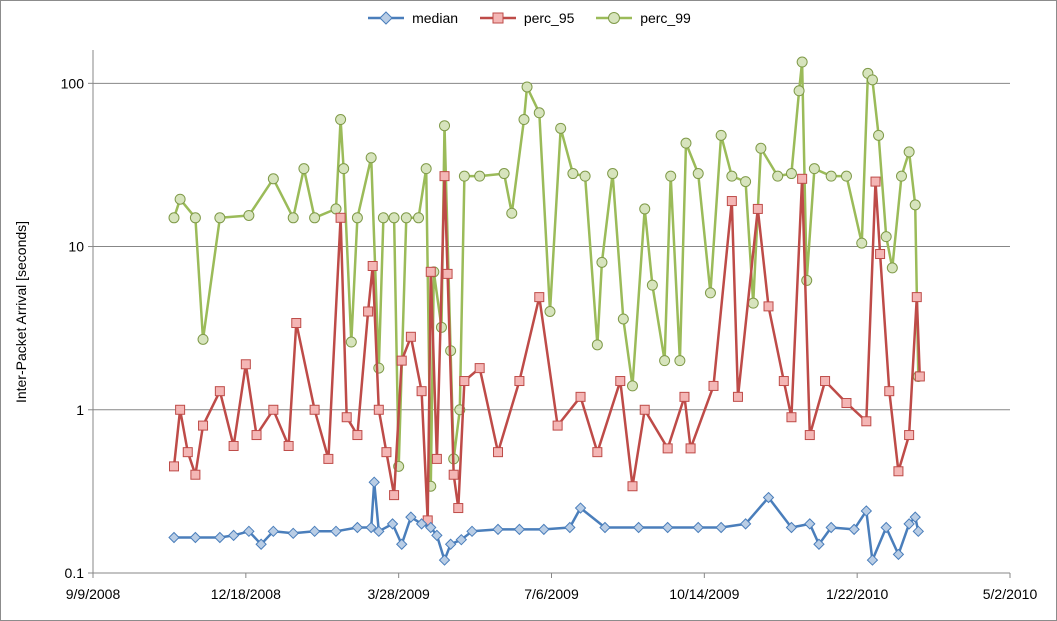 This screenshot has width=1057, height=621. I want to click on x-tick-label: 12/18/2008, so click(246, 594).